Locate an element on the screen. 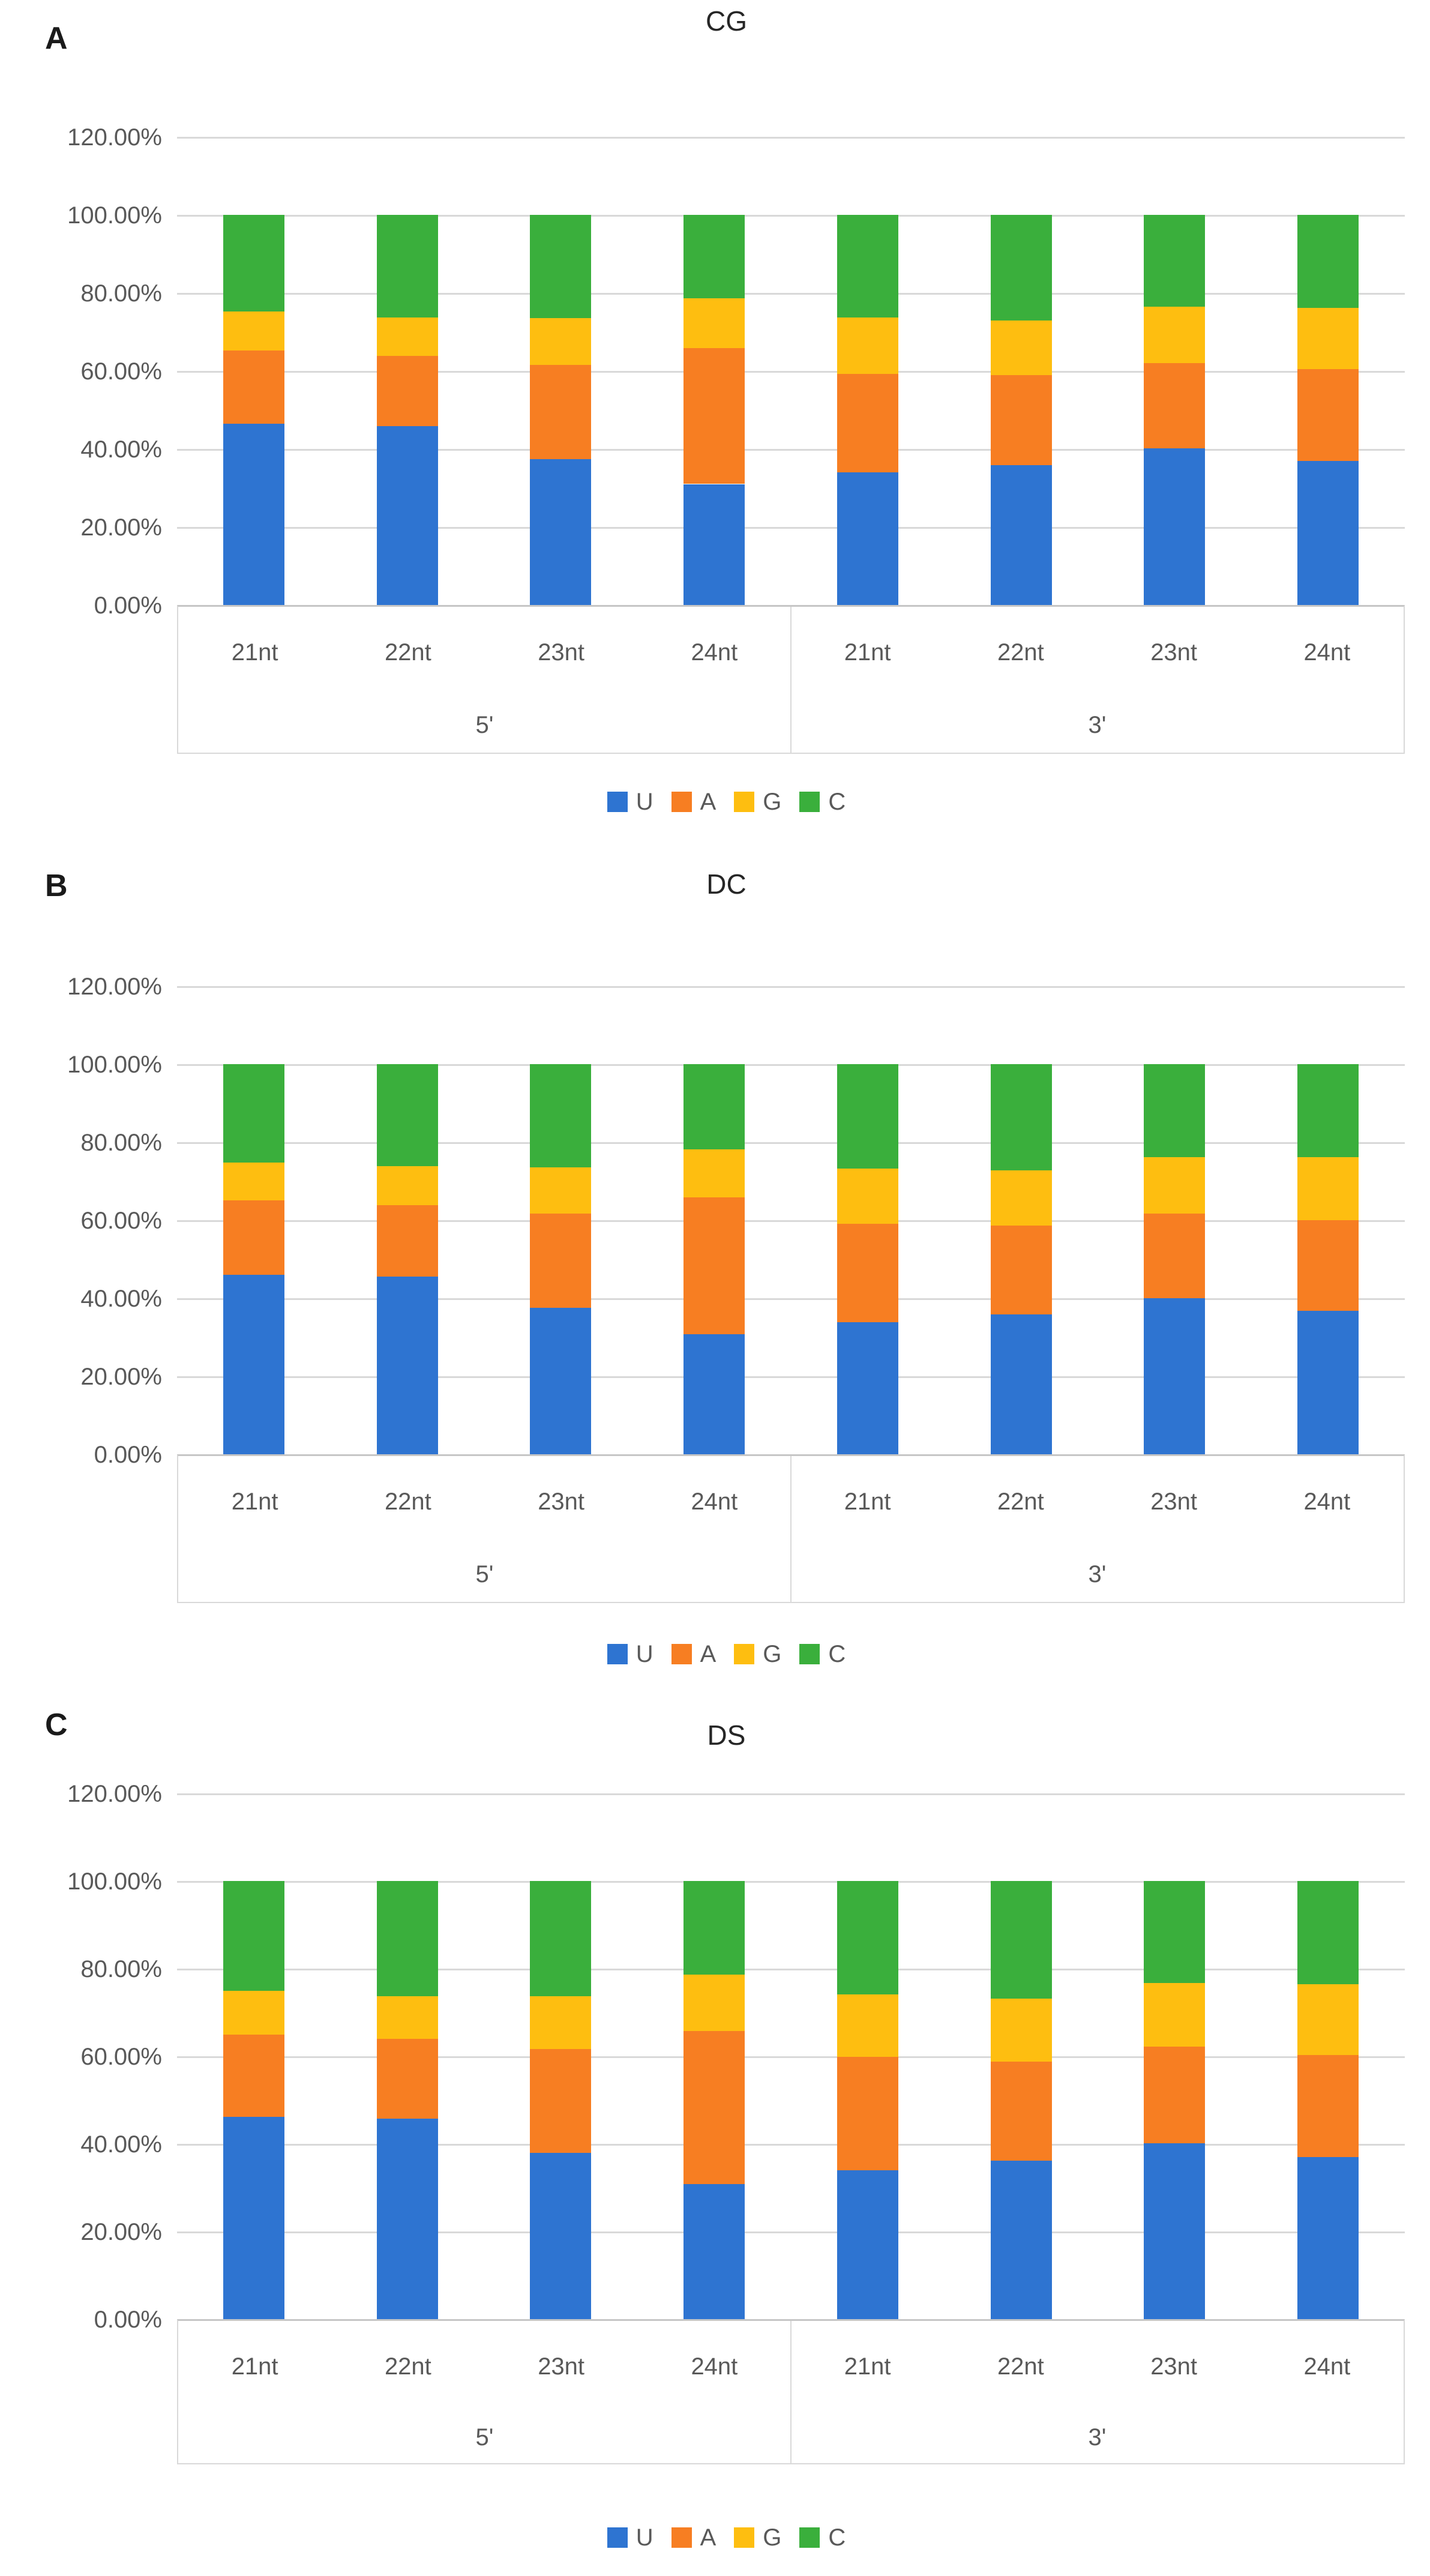 This screenshot has height=2576, width=1430. legend-swatch-a is located at coordinates (681, 1654).